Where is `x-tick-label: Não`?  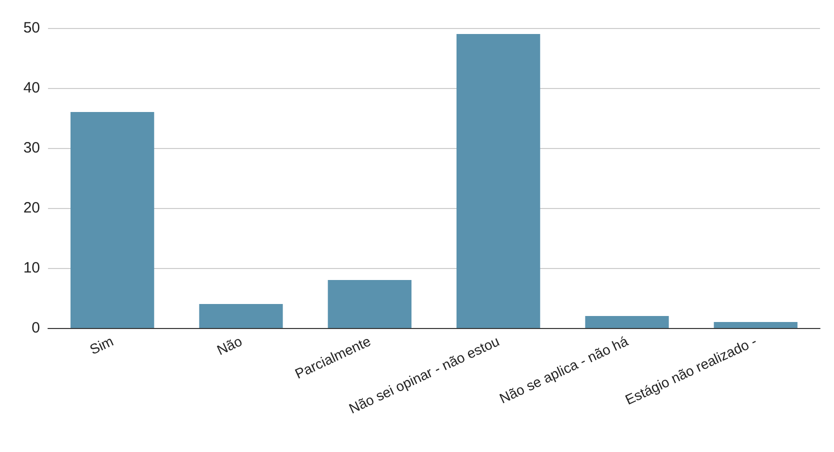 x-tick-label: Não is located at coordinates (229, 345).